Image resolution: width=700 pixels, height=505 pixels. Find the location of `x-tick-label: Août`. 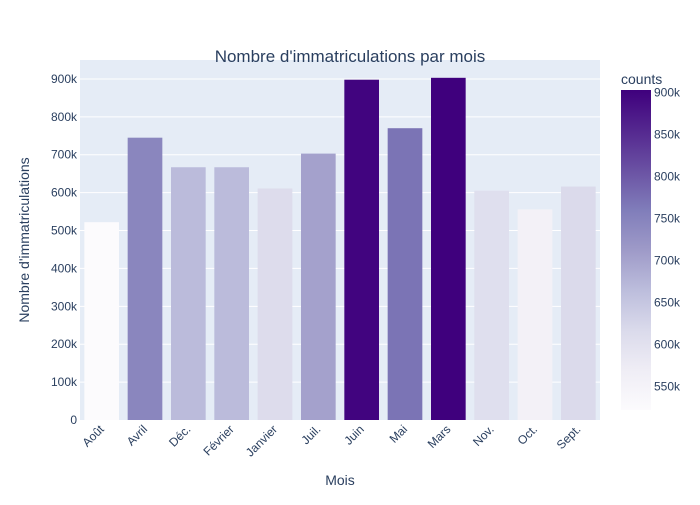

x-tick-label: Août is located at coordinates (93, 436).